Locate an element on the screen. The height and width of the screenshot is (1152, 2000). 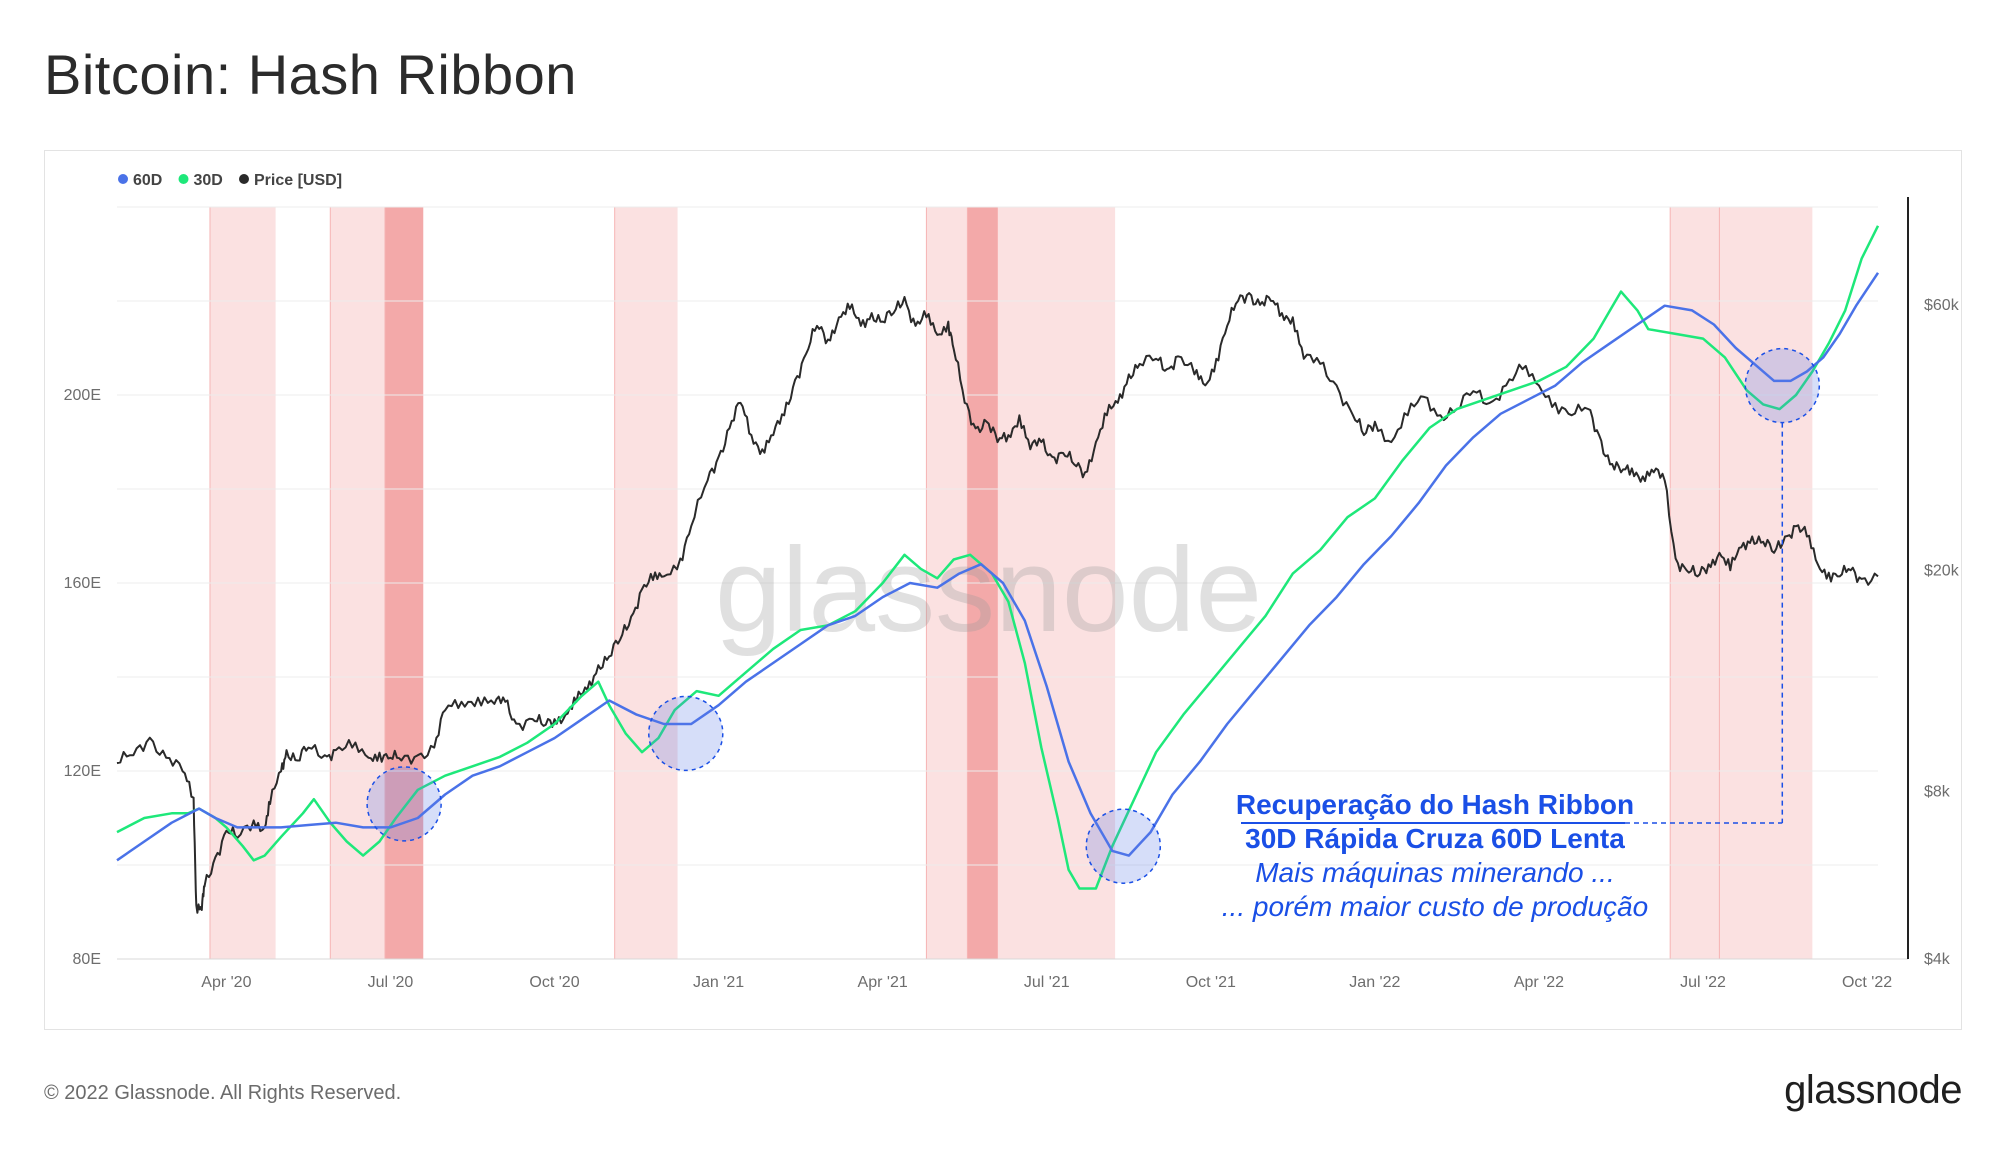
legend-item-60d: 60D is located at coordinates (147, 180).